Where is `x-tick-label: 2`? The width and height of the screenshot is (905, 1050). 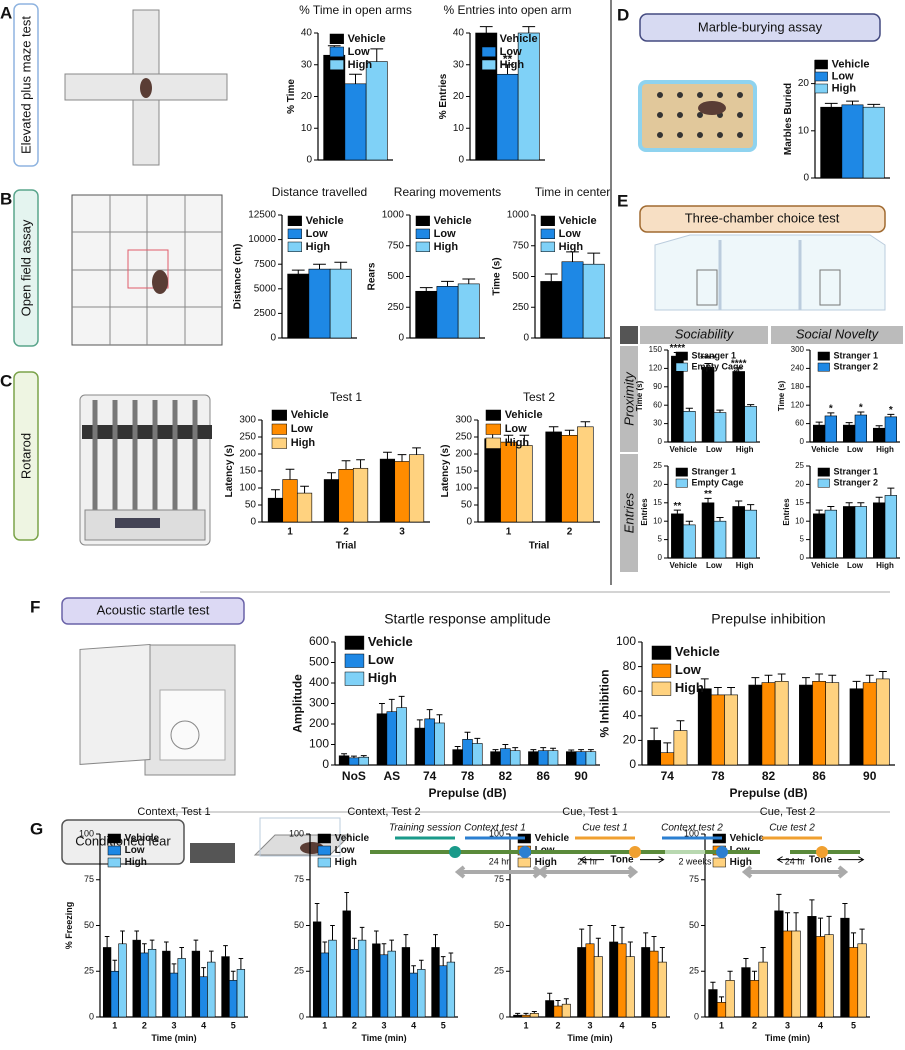
x-tick-label: 2 is located at coordinates (144, 1025).